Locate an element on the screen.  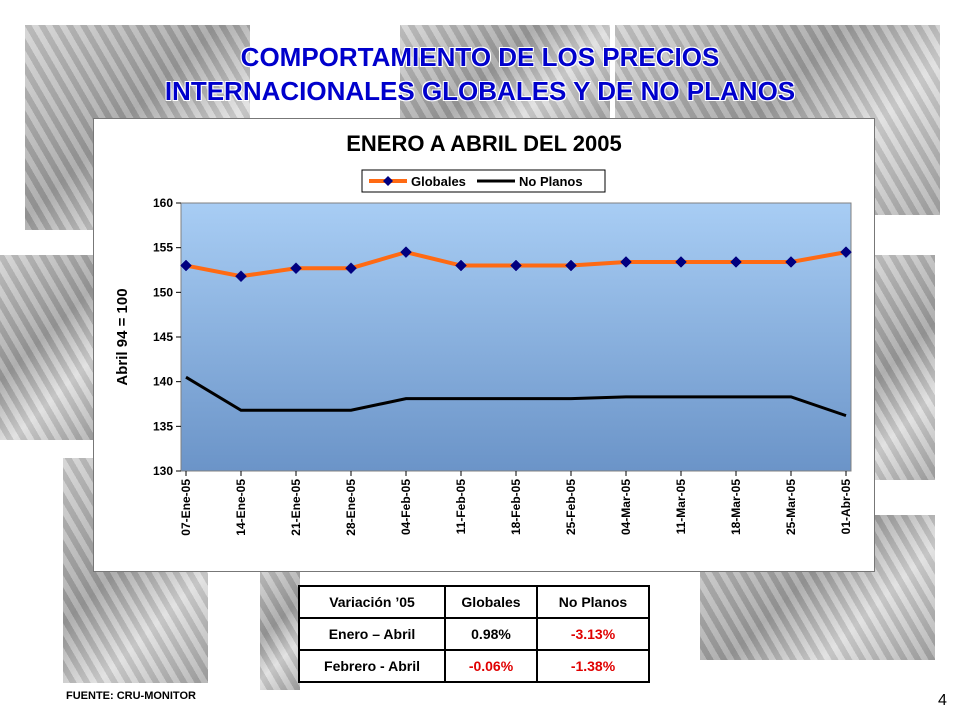
x-tick-label: 28-Ene-05 is located at coordinates (351, 507).